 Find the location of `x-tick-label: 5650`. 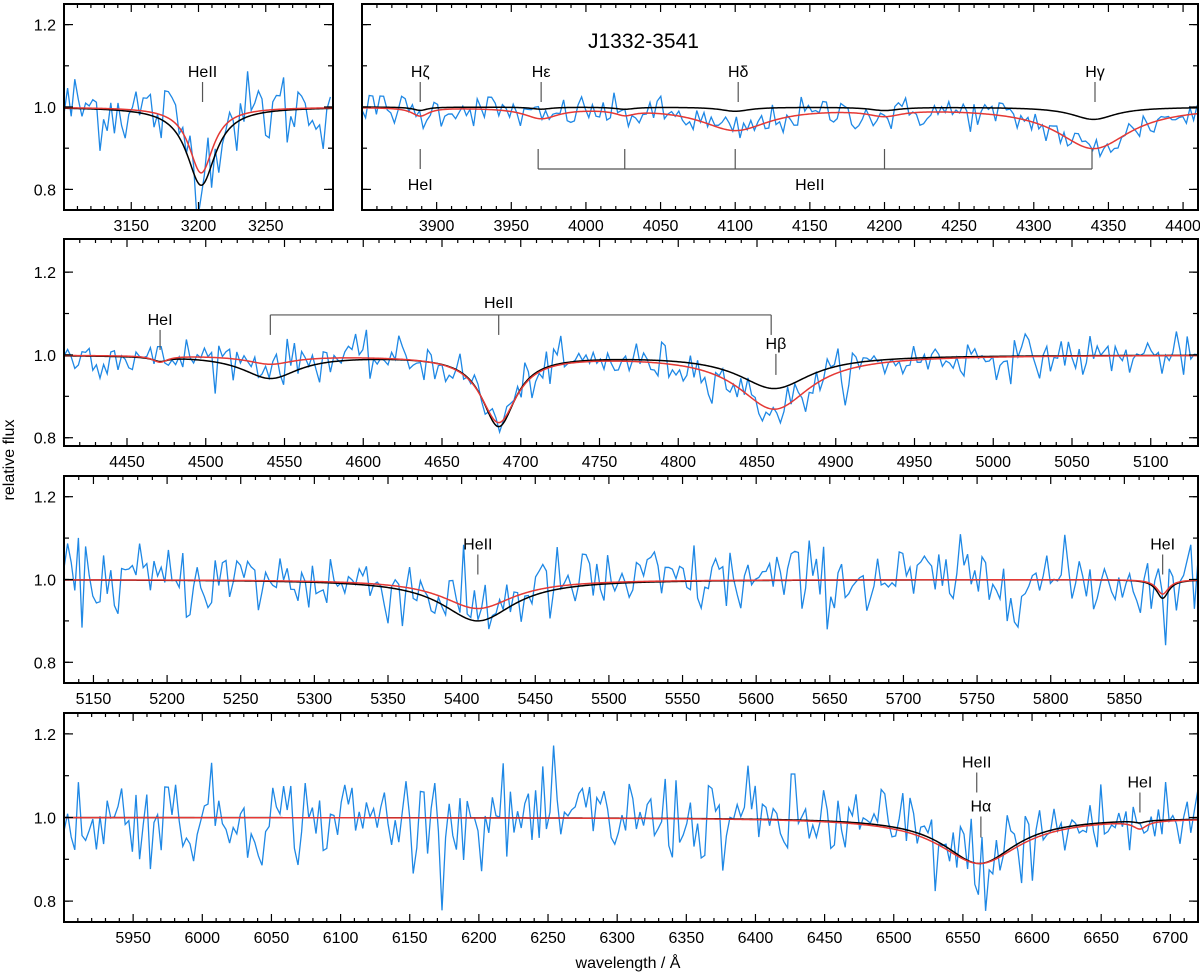

x-tick-label: 5650 is located at coordinates (830, 699).